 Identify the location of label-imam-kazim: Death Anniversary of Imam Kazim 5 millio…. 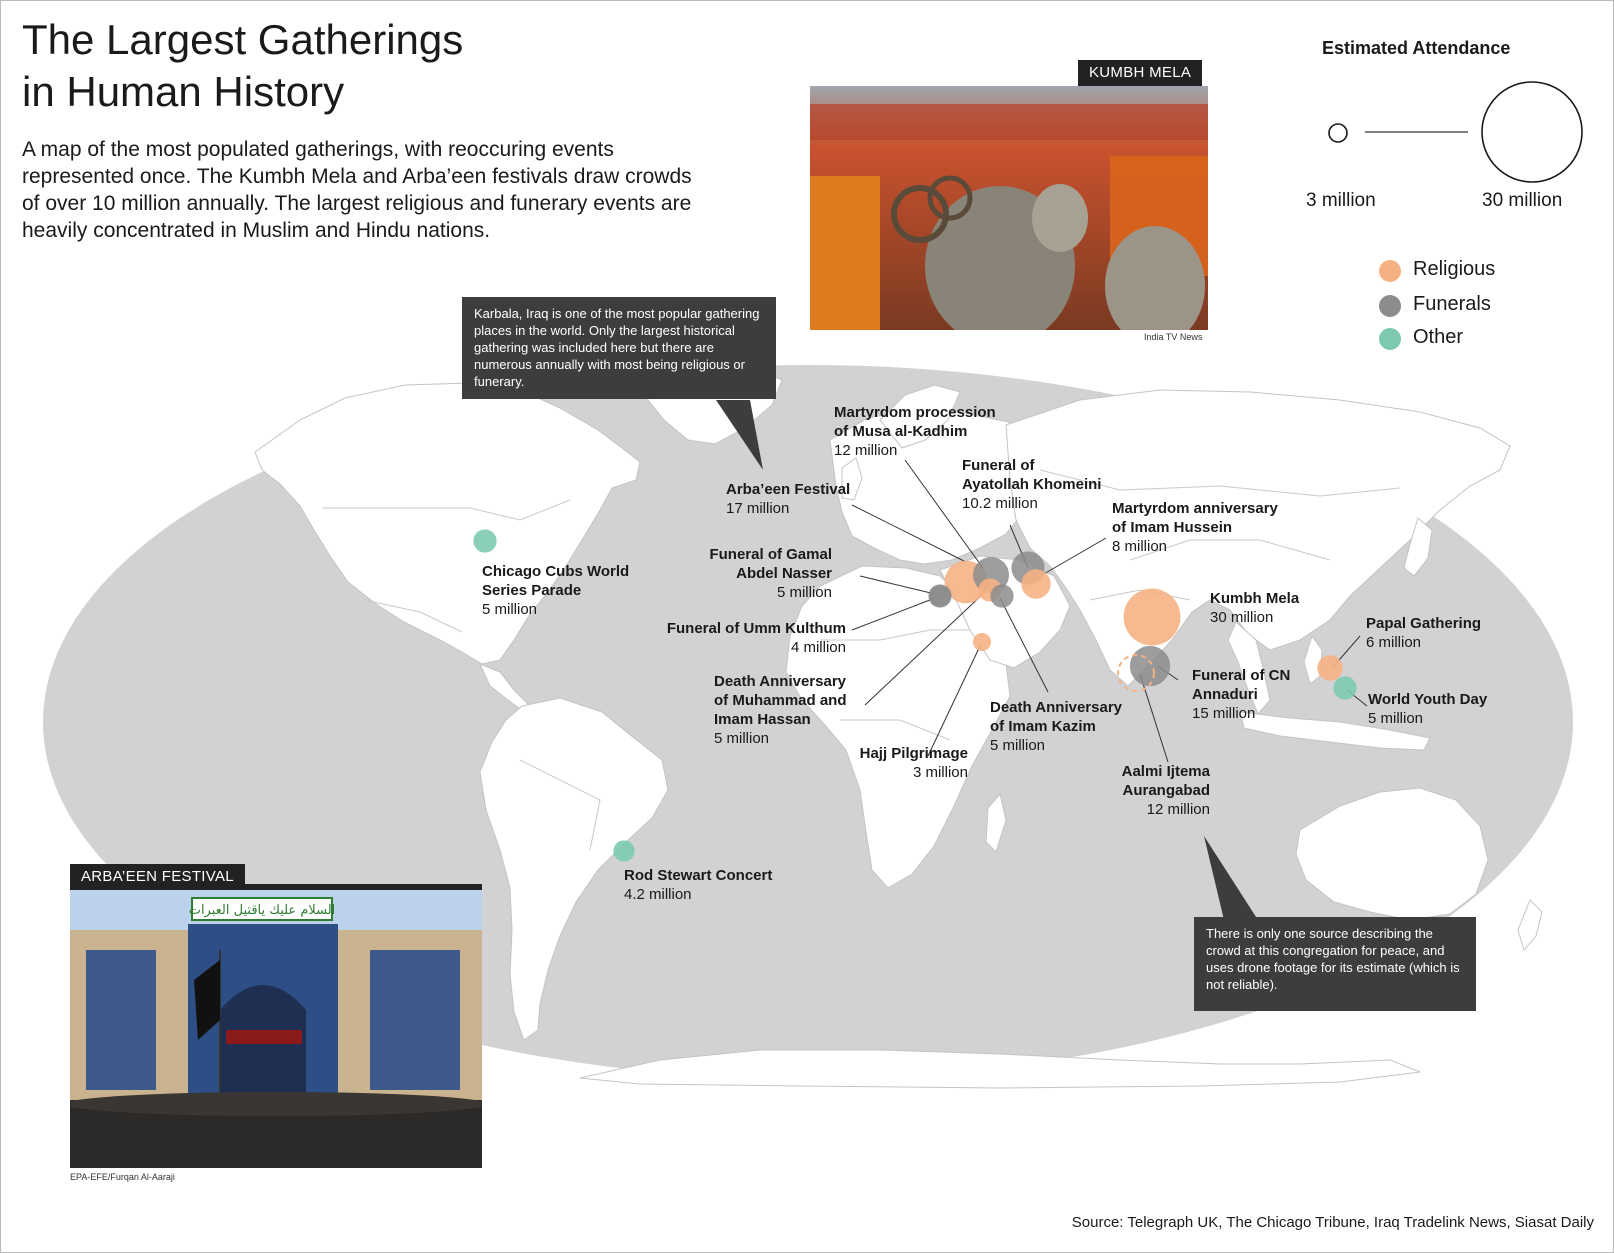
(1056, 726).